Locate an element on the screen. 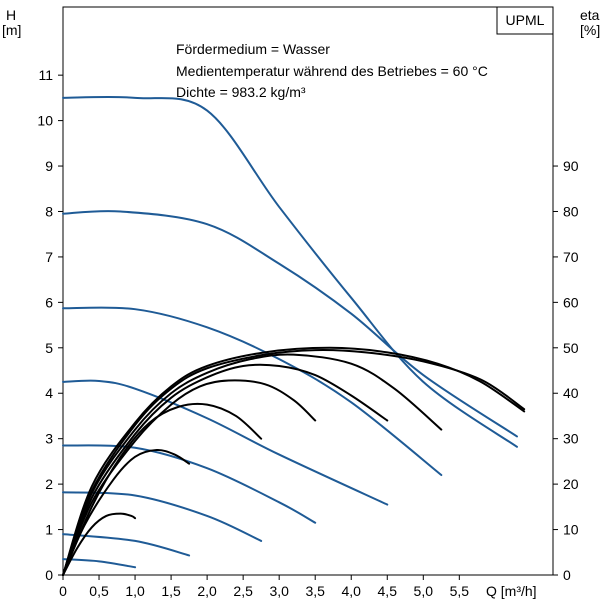 The height and width of the screenshot is (601, 614). y-right-tick-label: 40 is located at coordinates (571, 393).